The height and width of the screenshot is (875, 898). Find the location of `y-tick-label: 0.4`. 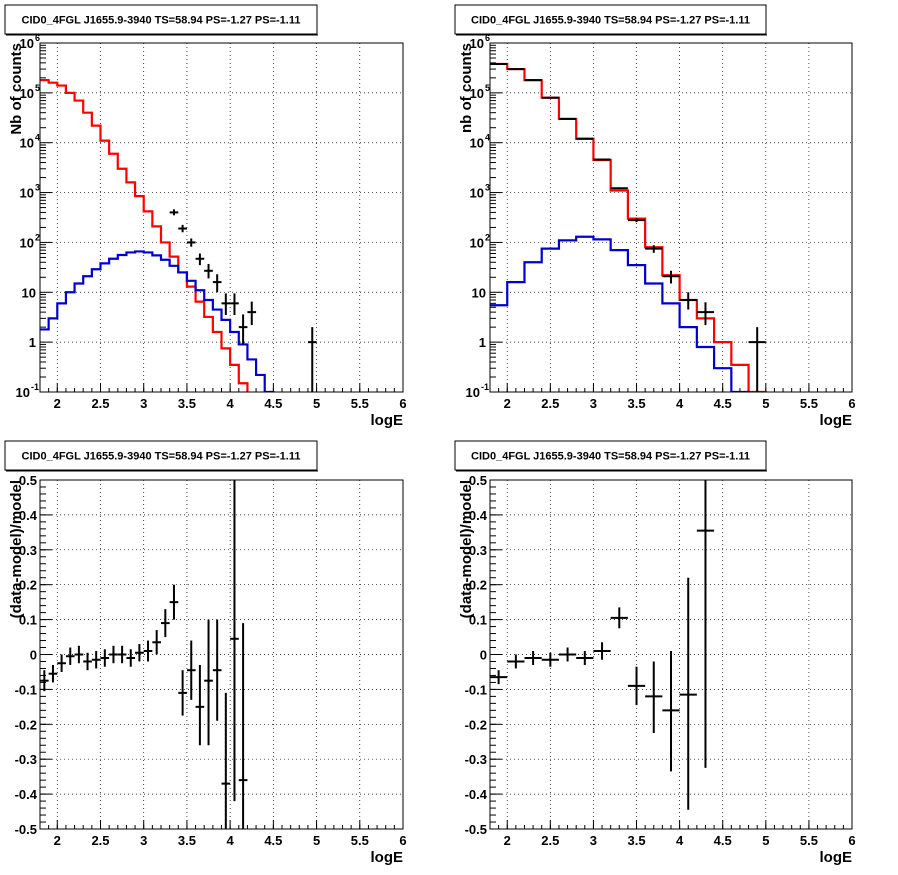

y-tick-label: 0.4 is located at coordinates (28, 515).